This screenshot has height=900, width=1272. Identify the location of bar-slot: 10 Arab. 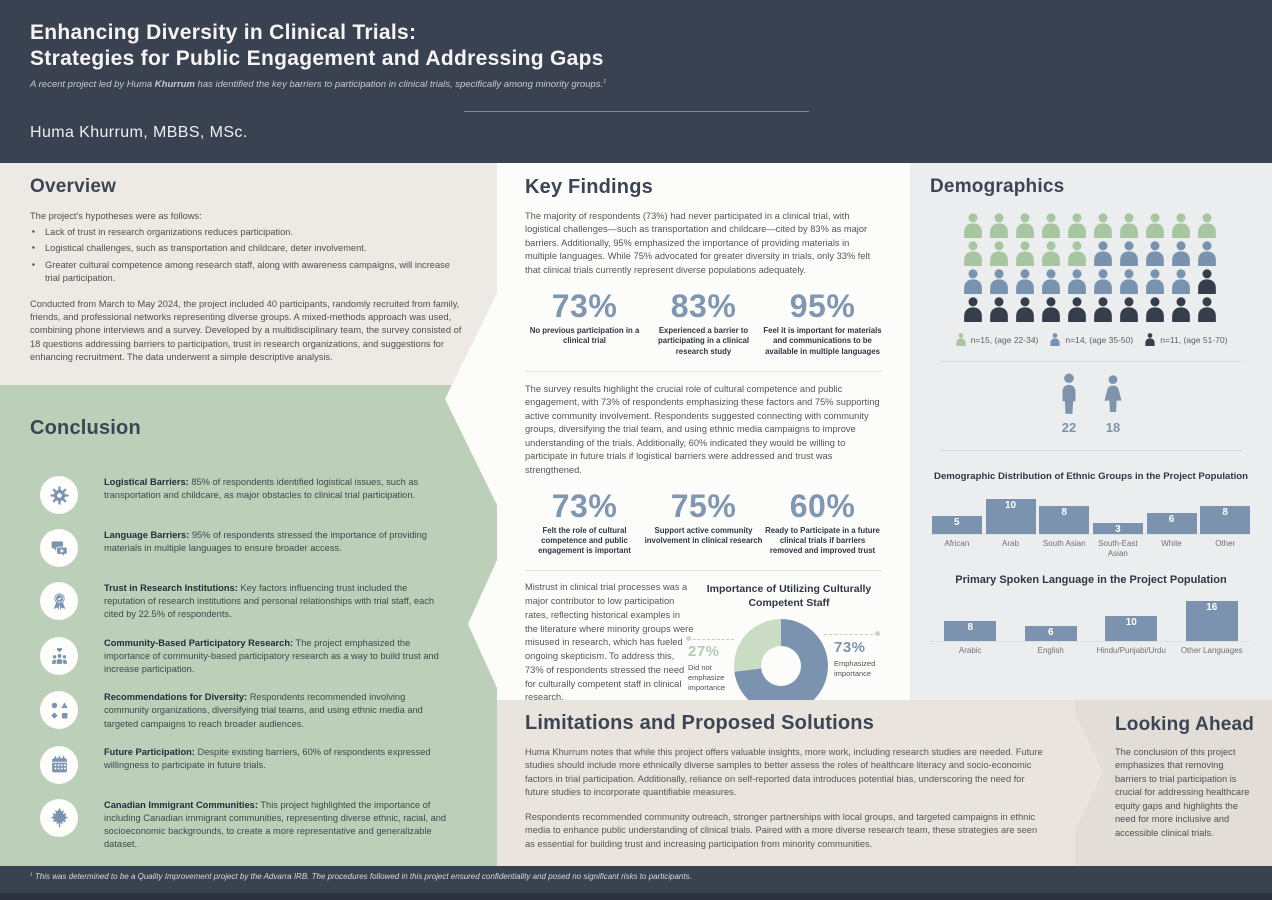
(1010, 527).